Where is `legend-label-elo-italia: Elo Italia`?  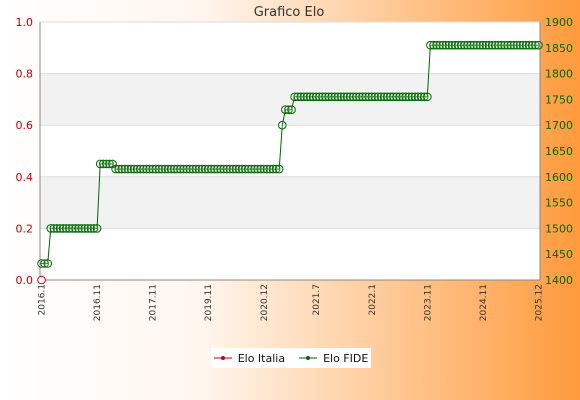
legend-label-elo-italia: Elo Italia is located at coordinates (261, 358).